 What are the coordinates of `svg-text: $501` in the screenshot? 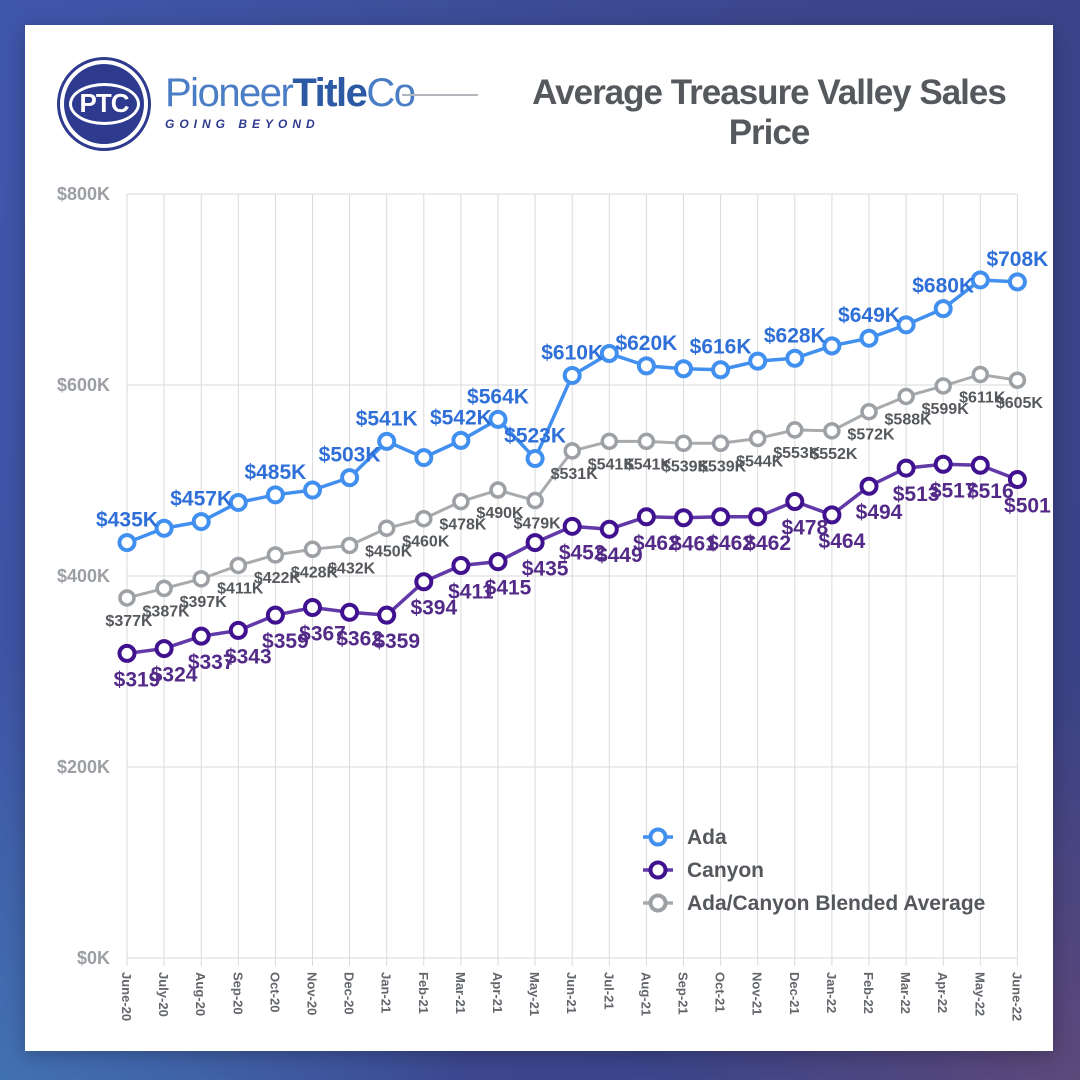 It's located at (1027, 506).